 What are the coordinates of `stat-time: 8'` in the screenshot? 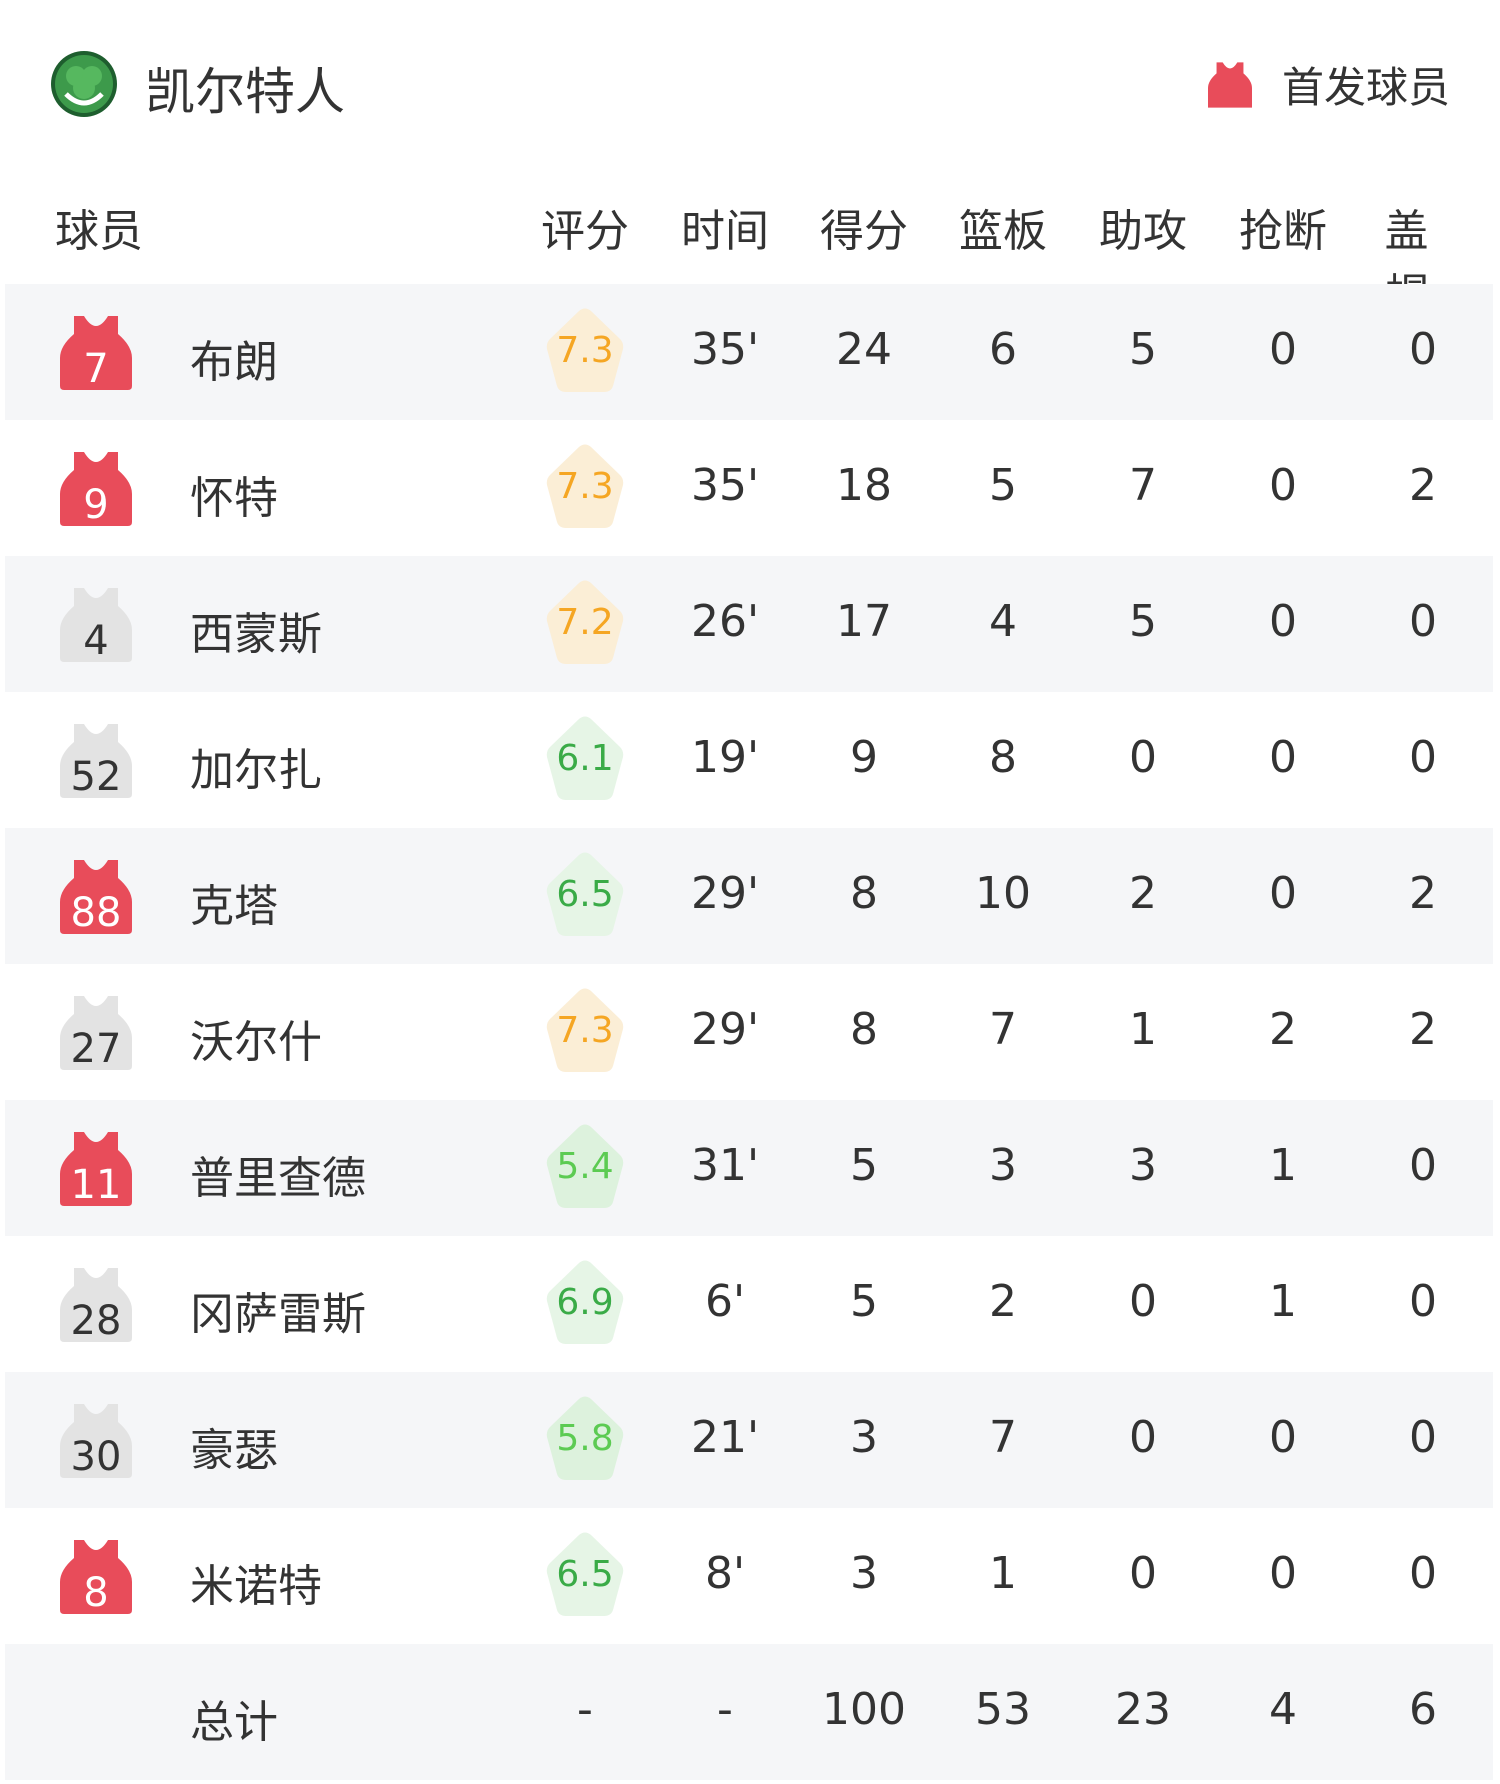 It's located at (725, 1573).